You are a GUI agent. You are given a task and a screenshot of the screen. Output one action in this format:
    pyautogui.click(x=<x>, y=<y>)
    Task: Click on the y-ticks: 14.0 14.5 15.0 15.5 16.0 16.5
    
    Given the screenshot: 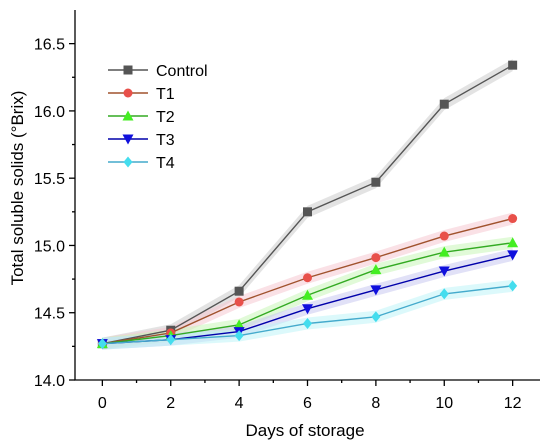 What is the action you would take?
    pyautogui.click(x=54, y=213)
    